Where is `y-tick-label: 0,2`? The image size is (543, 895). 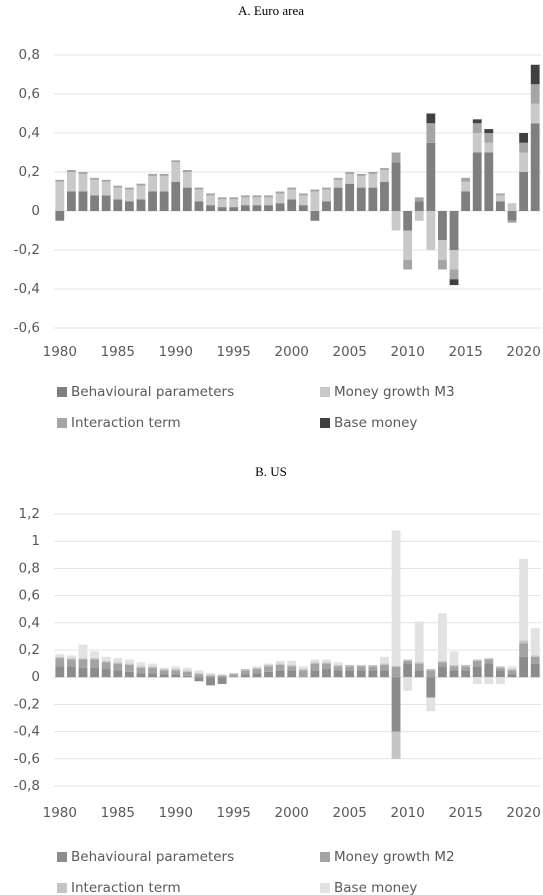 y-tick-label: 0,2 is located at coordinates (29, 650).